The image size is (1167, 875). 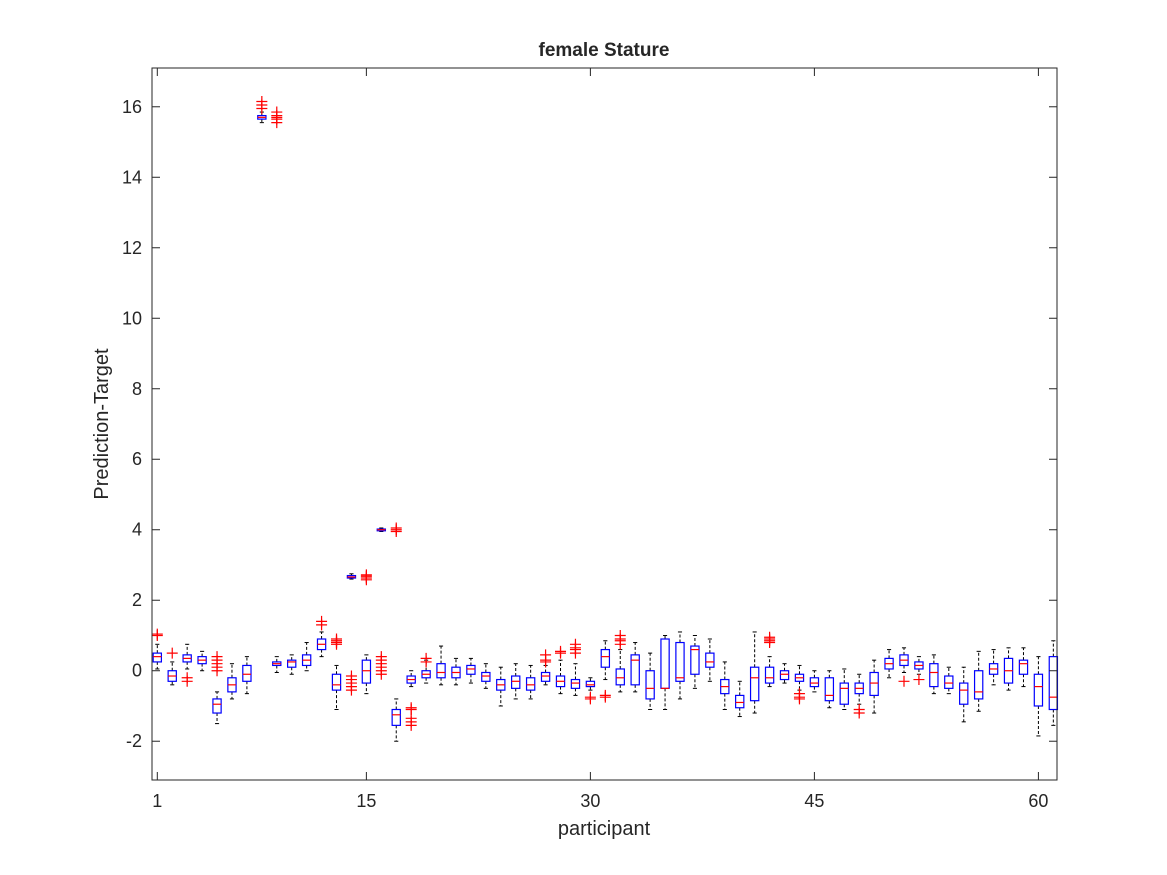 What do you see at coordinates (604, 829) in the screenshot?
I see `x-axis-label: participant` at bounding box center [604, 829].